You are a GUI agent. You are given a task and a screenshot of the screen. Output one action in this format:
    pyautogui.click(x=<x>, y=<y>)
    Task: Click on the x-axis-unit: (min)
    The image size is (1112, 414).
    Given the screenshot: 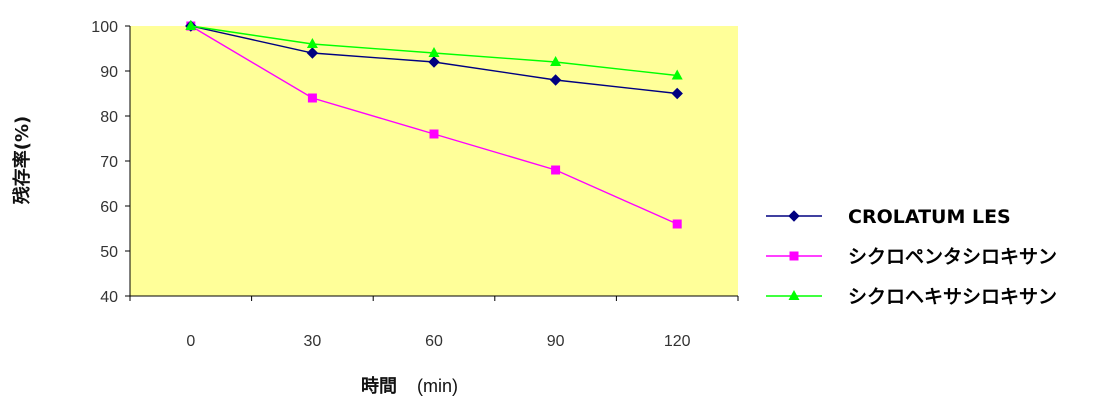 What is the action you would take?
    pyautogui.click(x=437, y=386)
    